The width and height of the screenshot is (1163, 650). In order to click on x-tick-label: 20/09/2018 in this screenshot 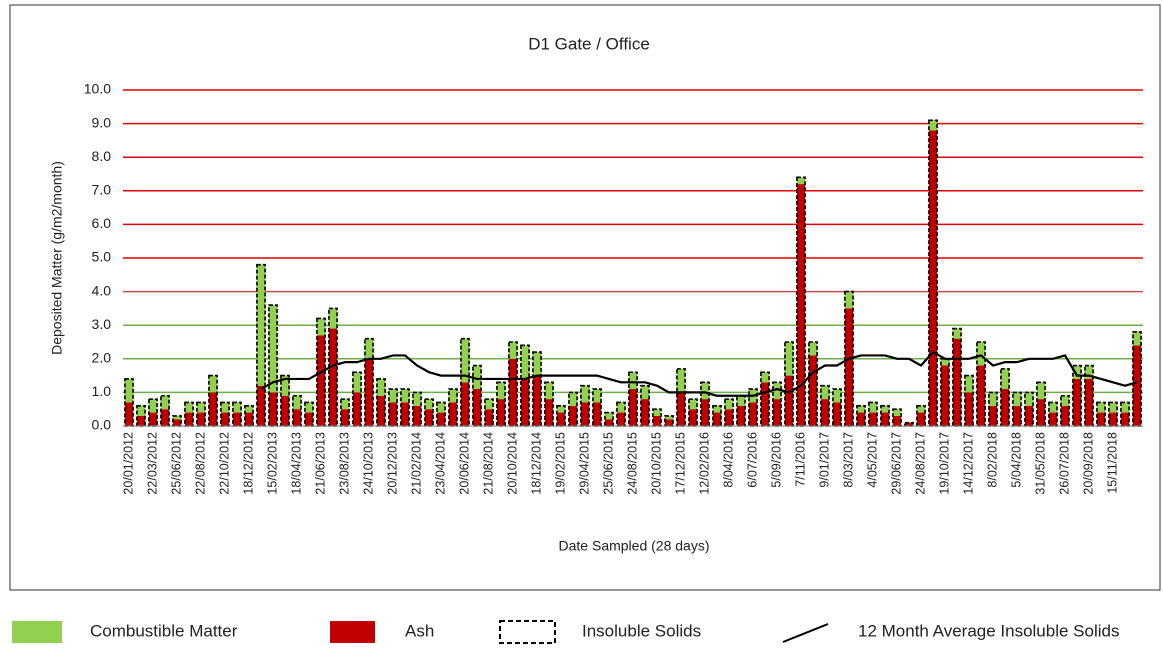, I will do `click(1088, 463)`.